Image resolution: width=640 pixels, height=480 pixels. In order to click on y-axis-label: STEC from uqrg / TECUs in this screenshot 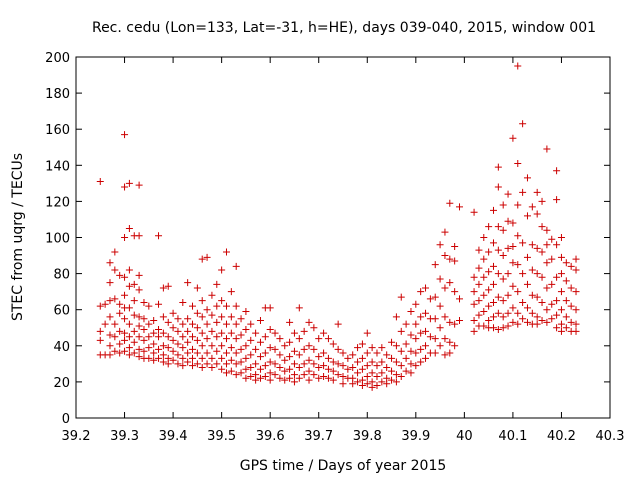, I will do `click(18, 237)`.